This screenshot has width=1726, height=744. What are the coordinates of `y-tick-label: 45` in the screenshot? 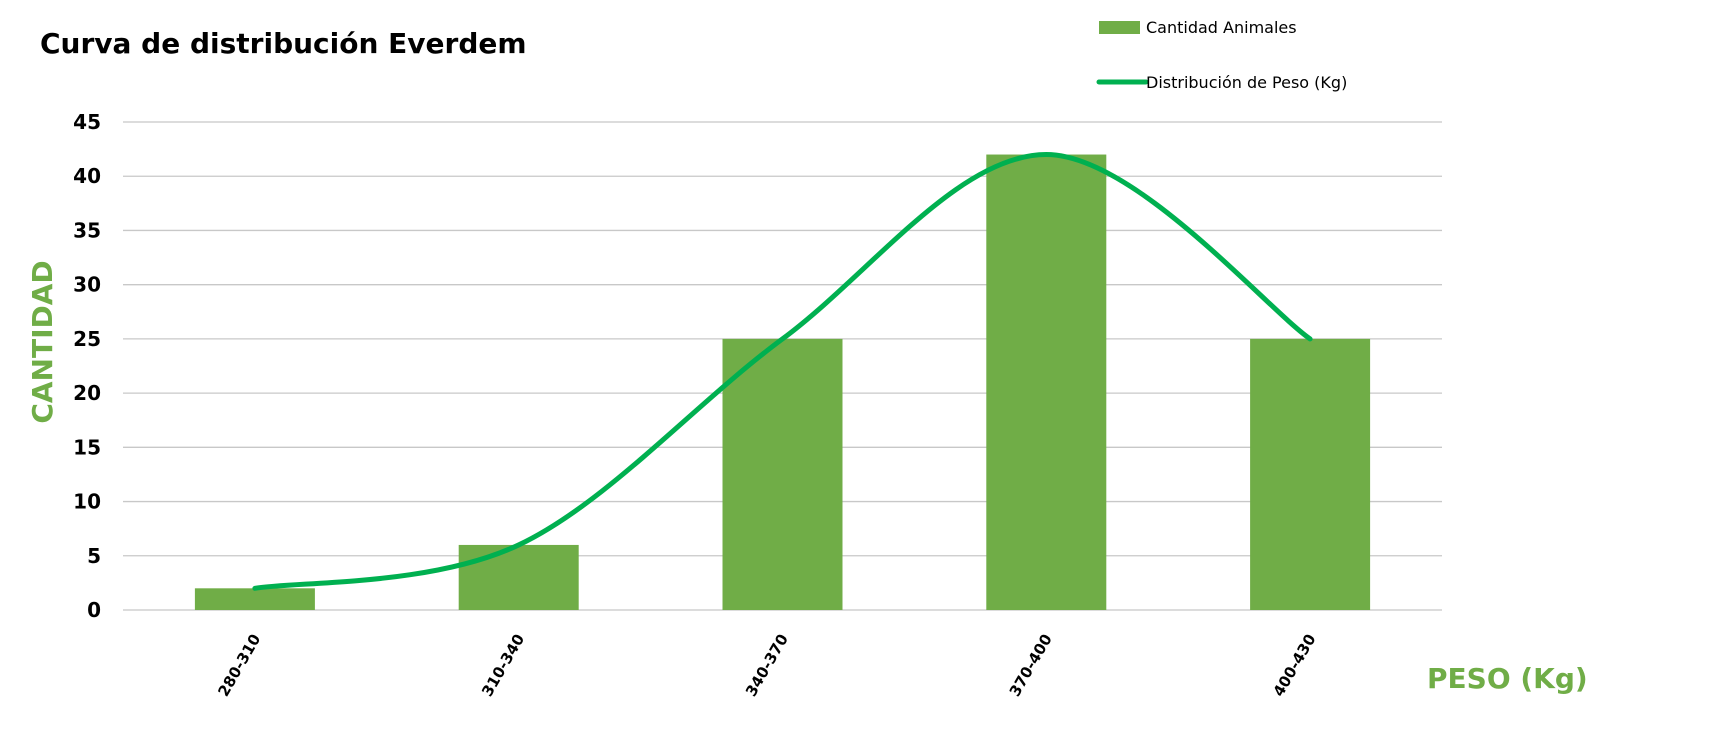 It's located at (87, 122).